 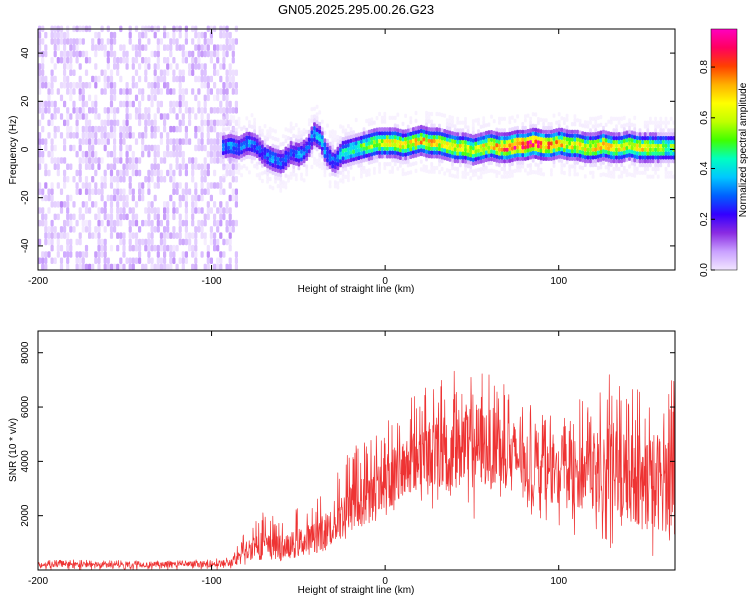 What do you see at coordinates (704, 219) in the screenshot?
I see `colorbar-tick-label: 0.2` at bounding box center [704, 219].